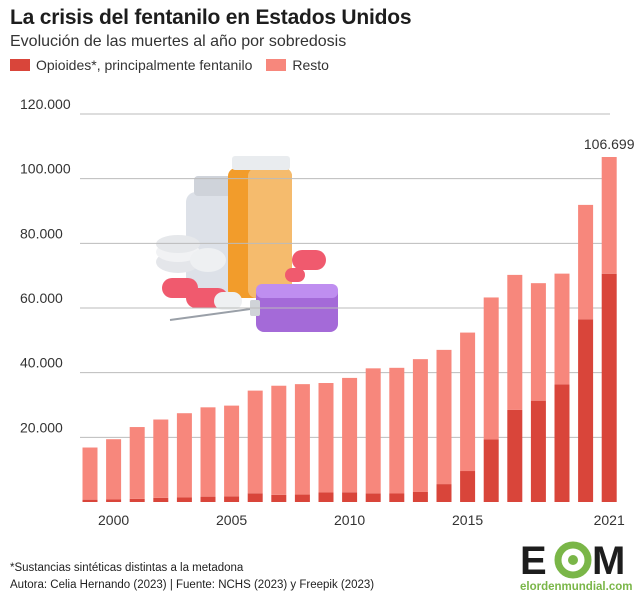 Image resolution: width=640 pixels, height=599 pixels. I want to click on x-tick-label: 2000, so click(113, 520).